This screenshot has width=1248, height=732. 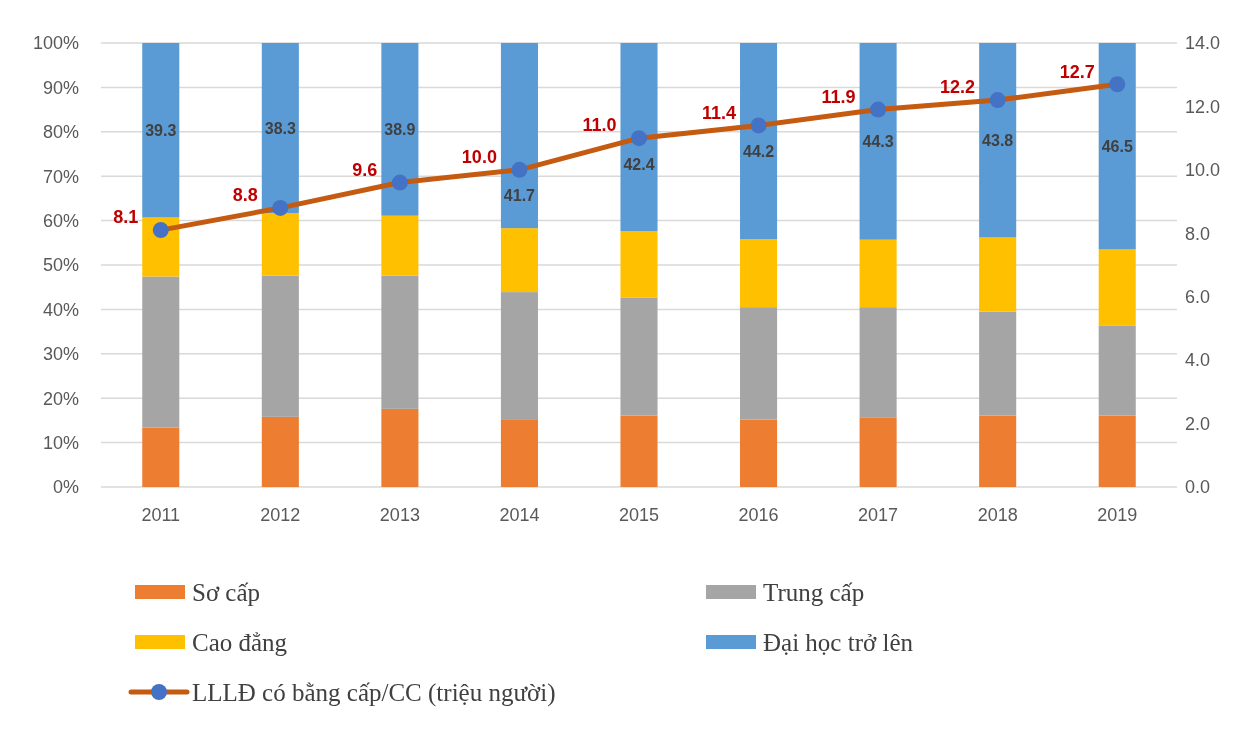 I want to click on data-label: 12.2, so click(x=958, y=87).